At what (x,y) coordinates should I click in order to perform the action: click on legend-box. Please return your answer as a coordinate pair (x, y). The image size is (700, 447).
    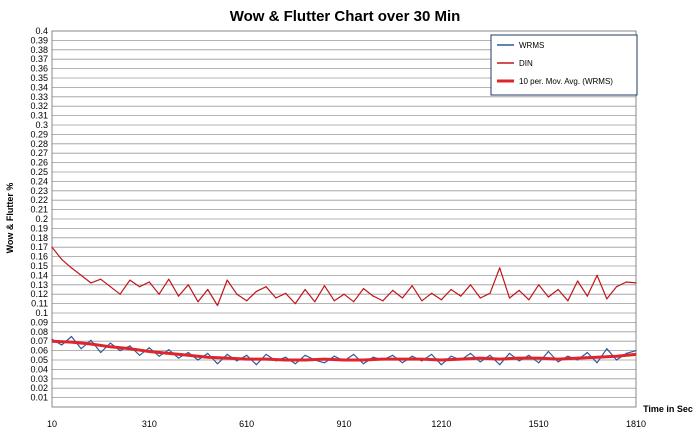
    Looking at the image, I should click on (564, 65).